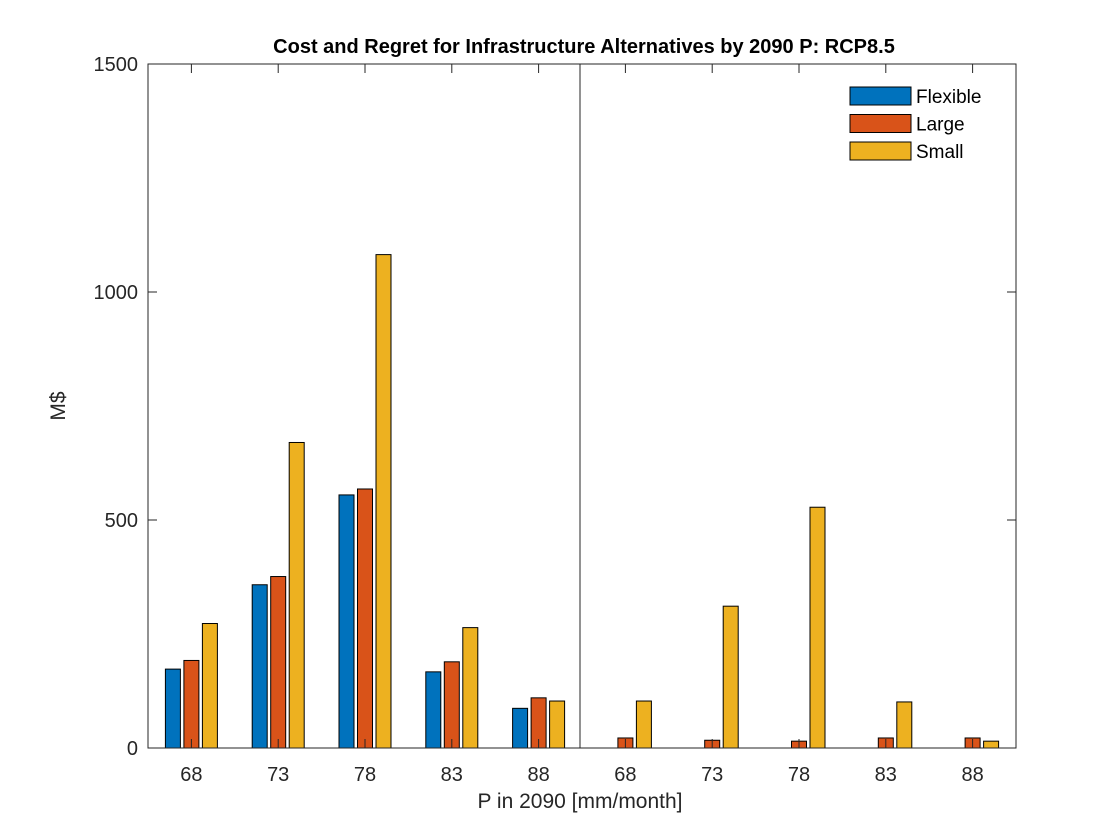  What do you see at coordinates (948, 97) in the screenshot?
I see `legend-label-flexible: Flexible` at bounding box center [948, 97].